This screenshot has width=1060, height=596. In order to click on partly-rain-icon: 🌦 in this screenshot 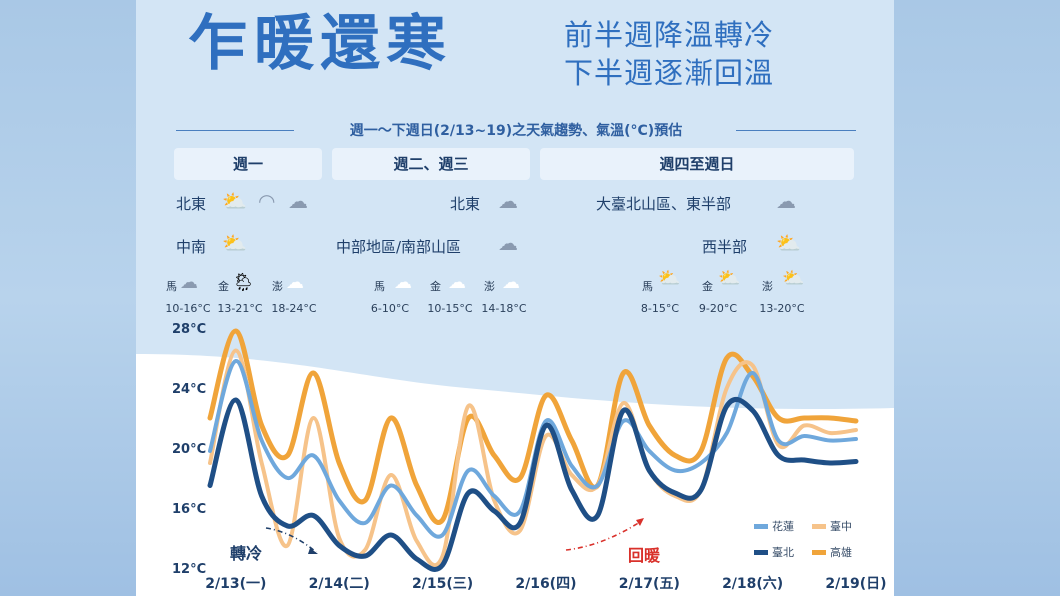, I will do `click(243, 282)`.